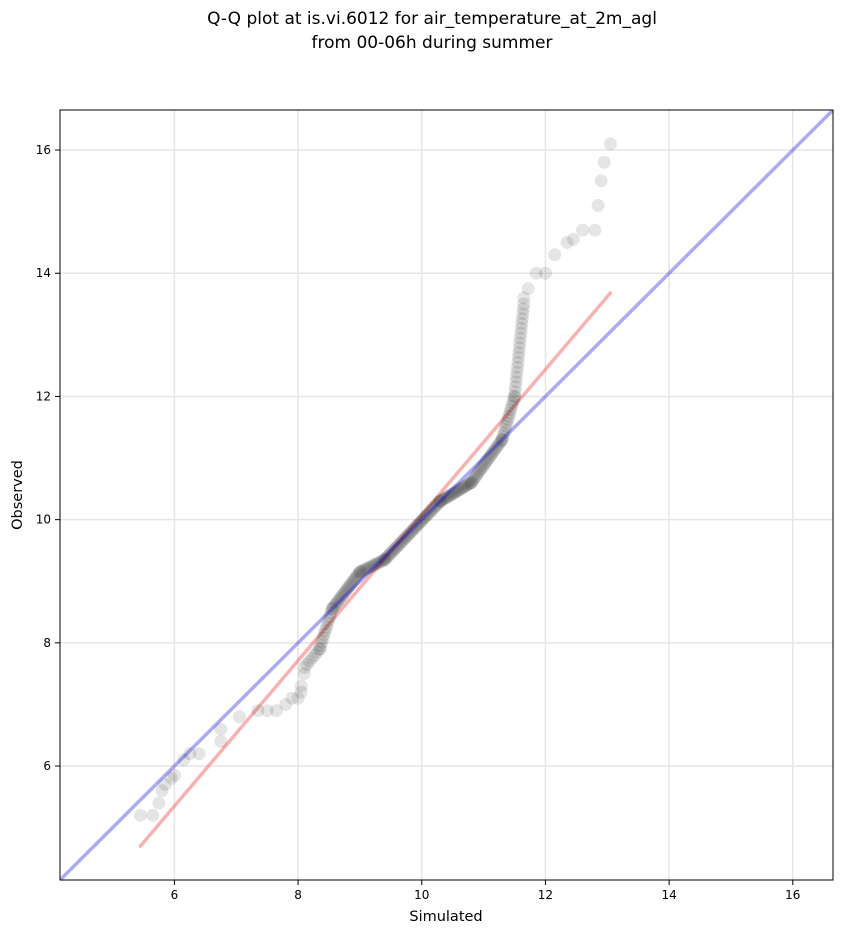 Image resolution: width=843 pixels, height=934 pixels. What do you see at coordinates (47, 643) in the screenshot?
I see `y-tick-label: 8` at bounding box center [47, 643].